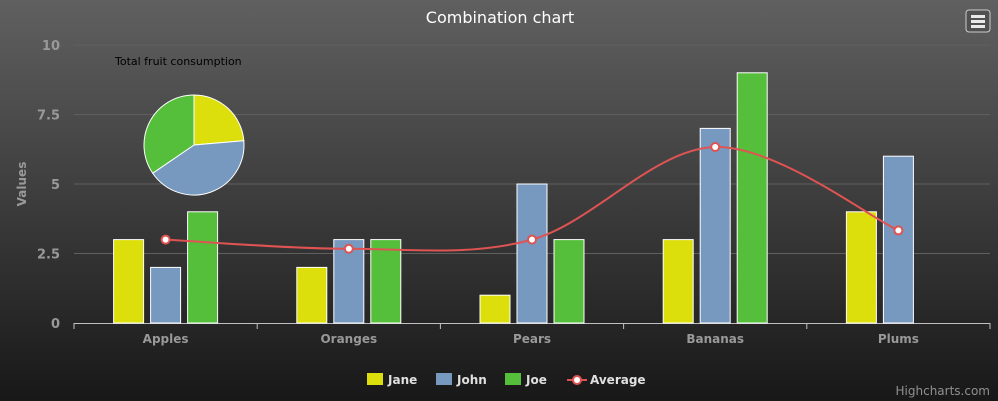  I want to click on bar-jane-bananas, so click(678, 281).